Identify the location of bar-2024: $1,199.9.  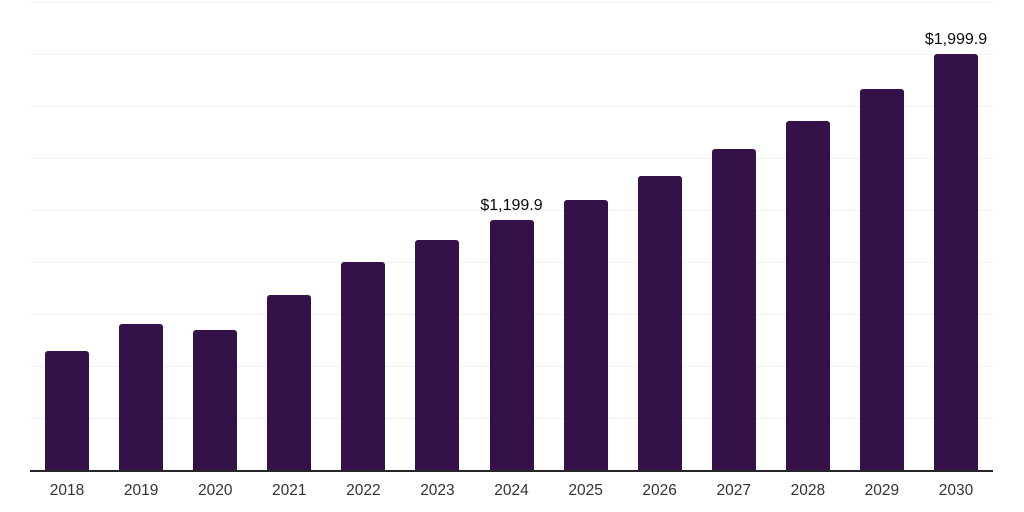
(511, 333).